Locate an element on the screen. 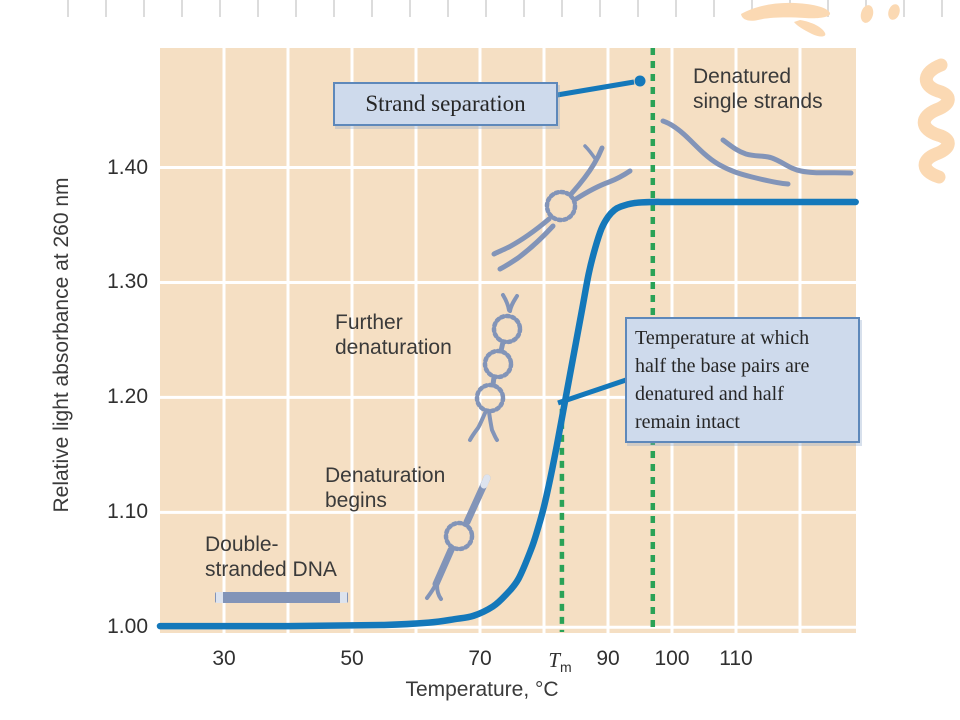 The height and width of the screenshot is (720, 960). y-tick-label: 1.10 is located at coordinates (127, 512).